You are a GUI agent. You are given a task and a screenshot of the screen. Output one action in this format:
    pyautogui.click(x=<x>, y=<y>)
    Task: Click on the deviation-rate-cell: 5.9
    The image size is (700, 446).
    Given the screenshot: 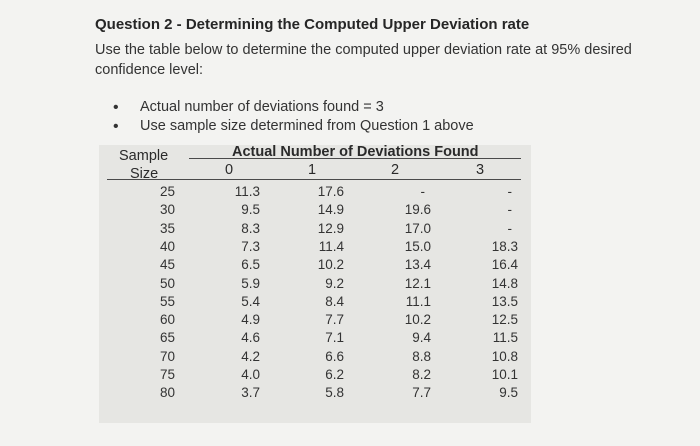 What is the action you would take?
    pyautogui.click(x=250, y=283)
    